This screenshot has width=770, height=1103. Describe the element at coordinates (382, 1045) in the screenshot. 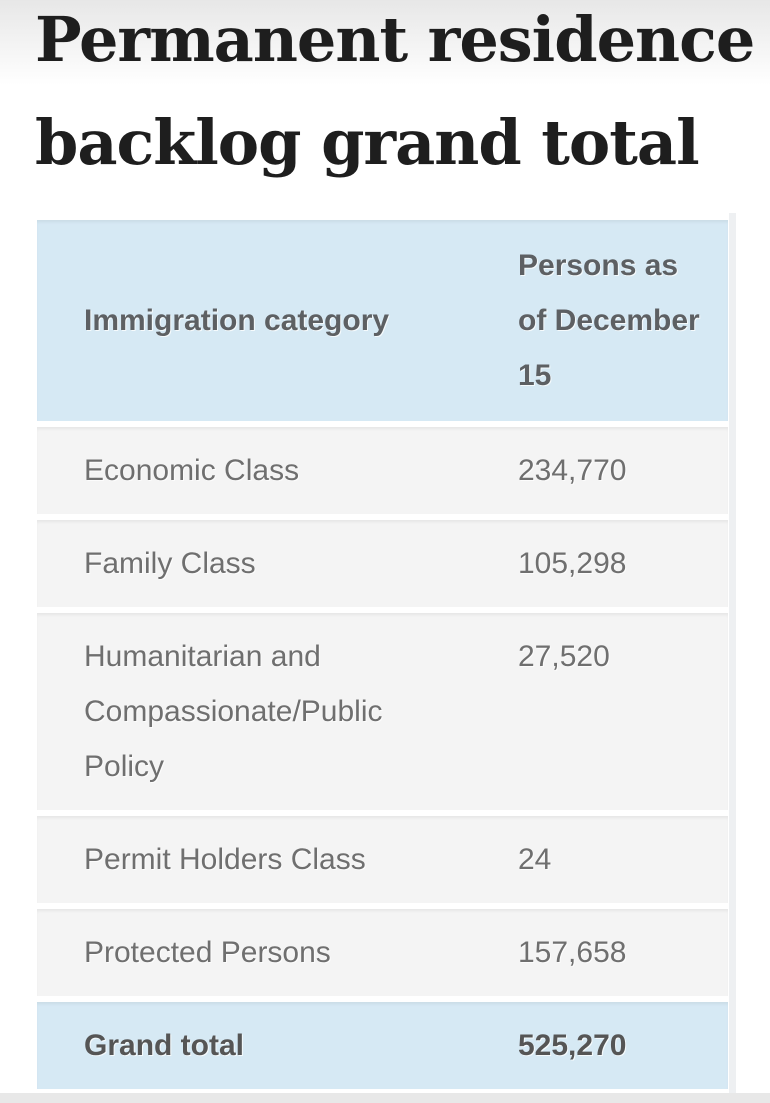

I see `table-row-grand-total: Grand total 525,270` at that location.